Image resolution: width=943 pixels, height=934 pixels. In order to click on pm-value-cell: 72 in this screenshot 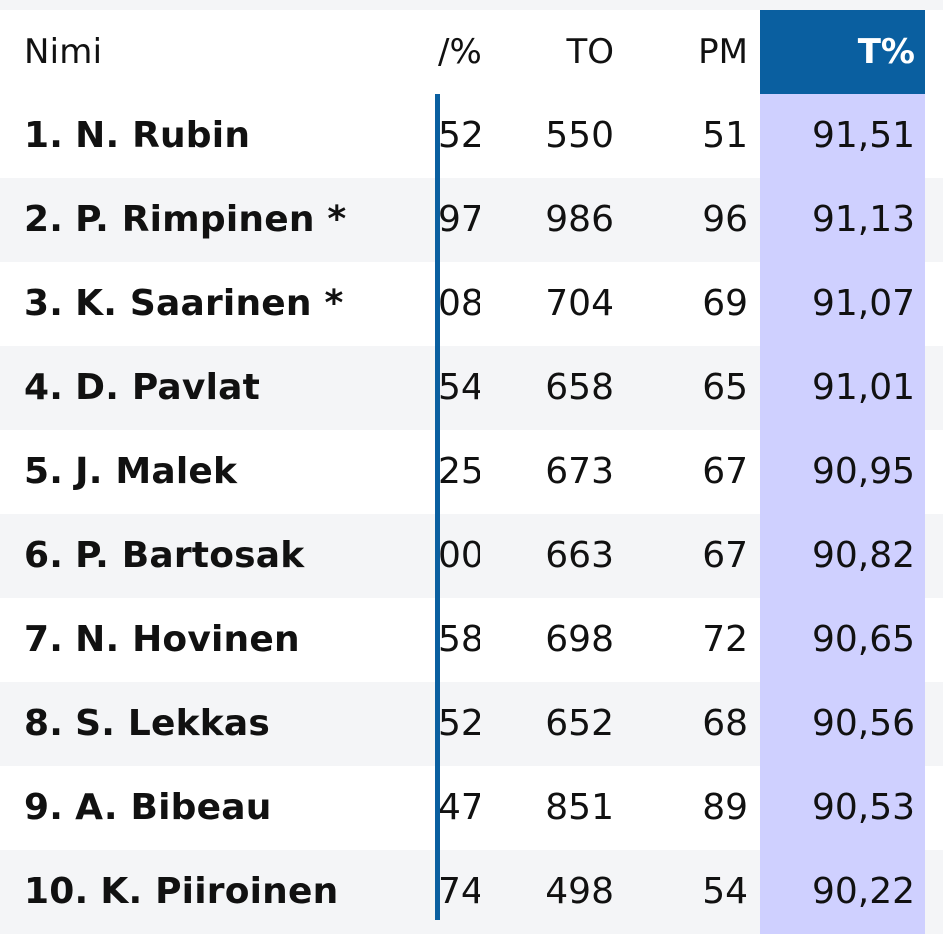, I will do `click(725, 639)`.